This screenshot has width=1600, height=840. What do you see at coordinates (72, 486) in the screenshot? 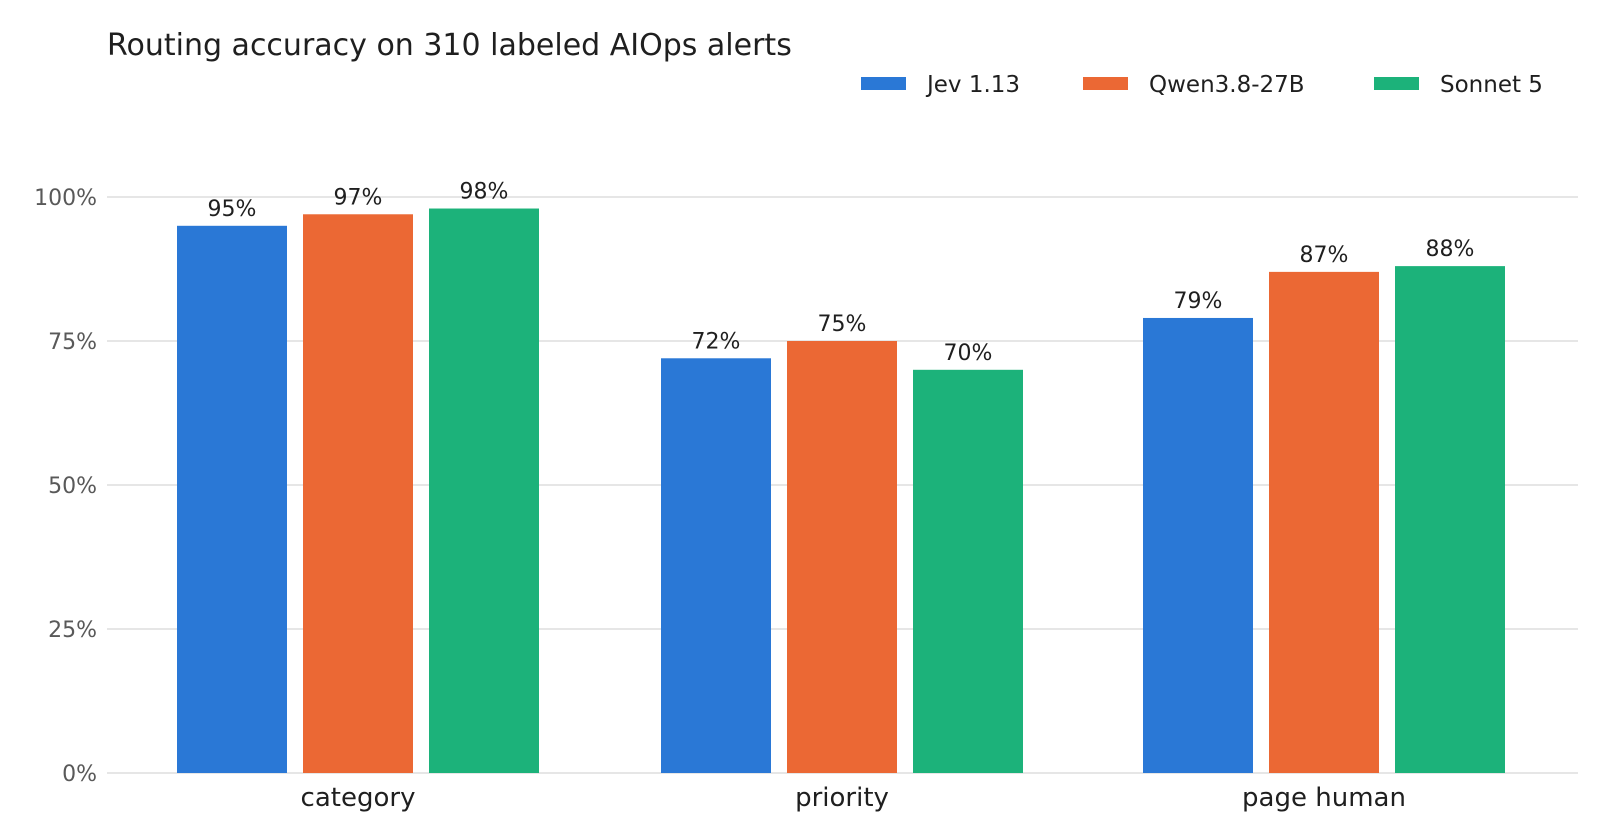
I see `y-tick-label: 50%` at bounding box center [72, 486].